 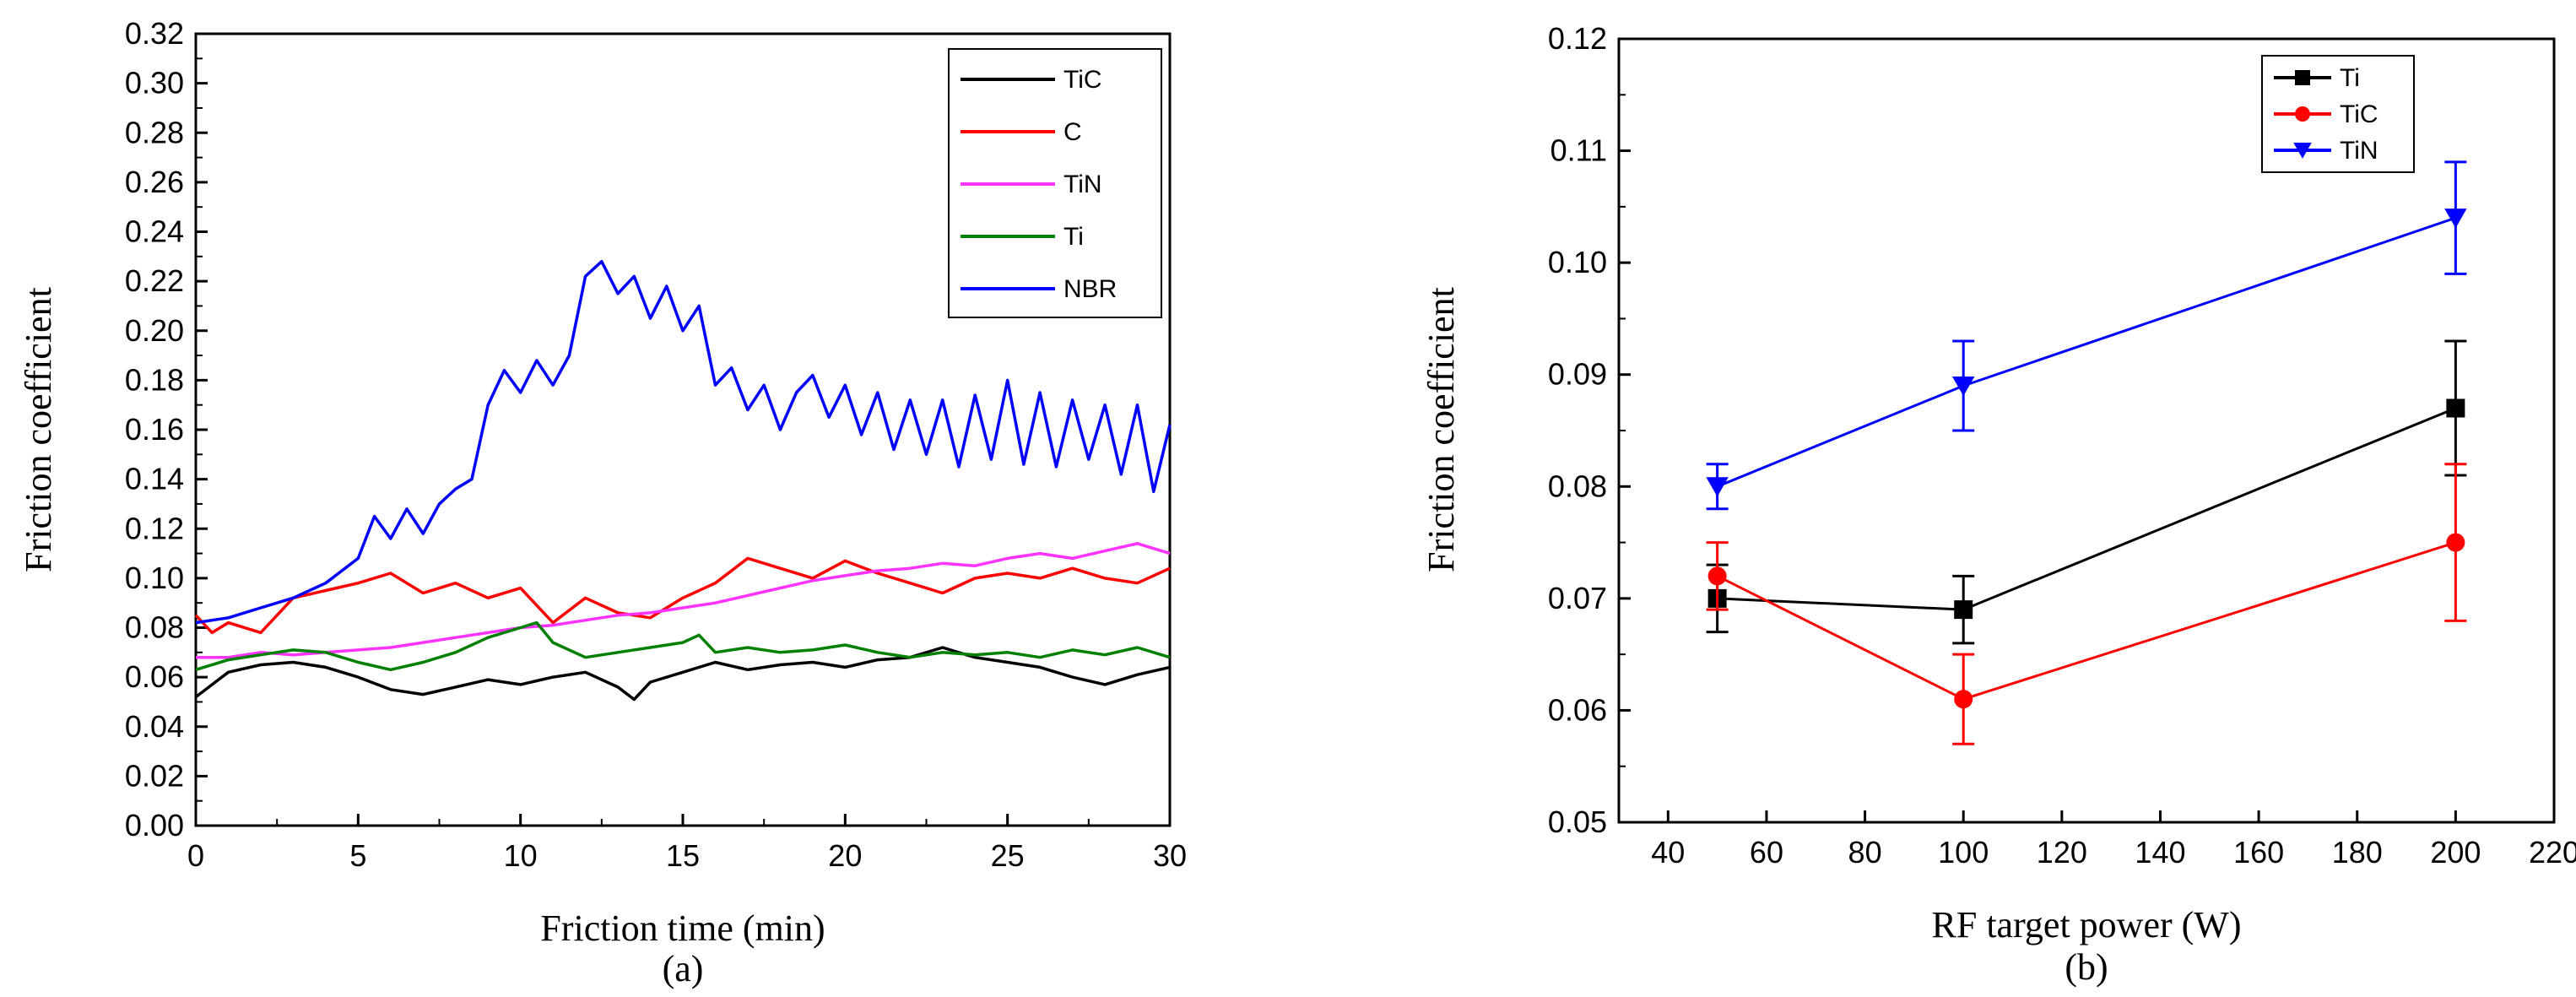 I want to click on chart-b-y-tick-label: 0.11, so click(x=1578, y=150).